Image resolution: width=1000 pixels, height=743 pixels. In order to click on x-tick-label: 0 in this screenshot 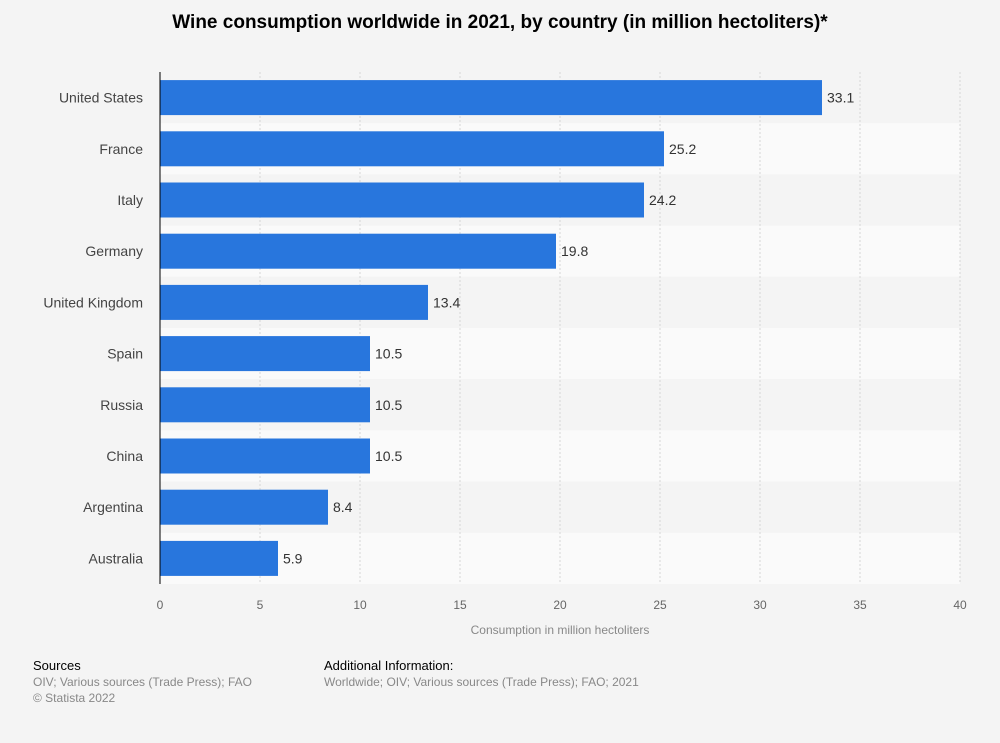, I will do `click(160, 605)`.